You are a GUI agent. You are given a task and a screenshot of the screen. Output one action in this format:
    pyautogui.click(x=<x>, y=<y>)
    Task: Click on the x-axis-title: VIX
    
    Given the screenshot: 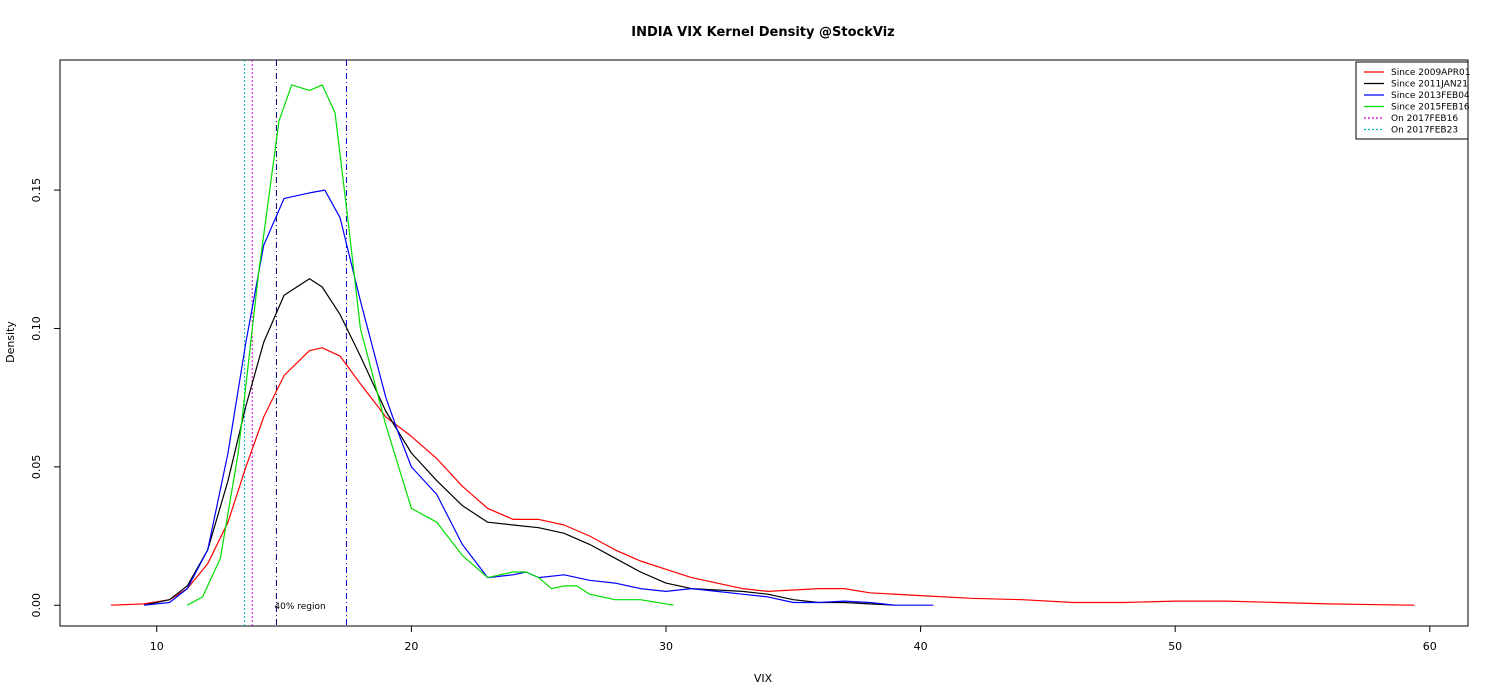 What is the action you would take?
    pyautogui.click(x=763, y=678)
    